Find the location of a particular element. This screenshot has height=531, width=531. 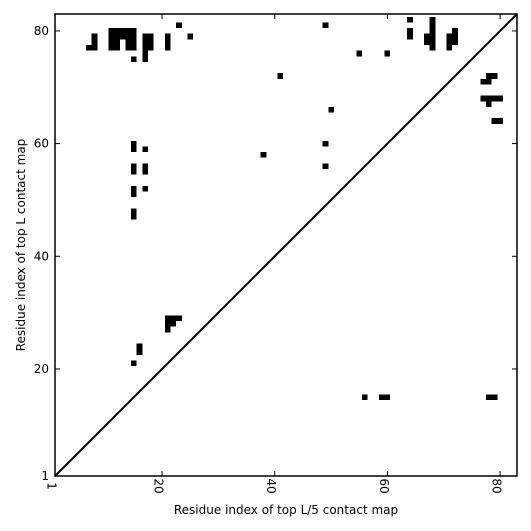

x-tick-label: 80 is located at coordinates (497, 485).